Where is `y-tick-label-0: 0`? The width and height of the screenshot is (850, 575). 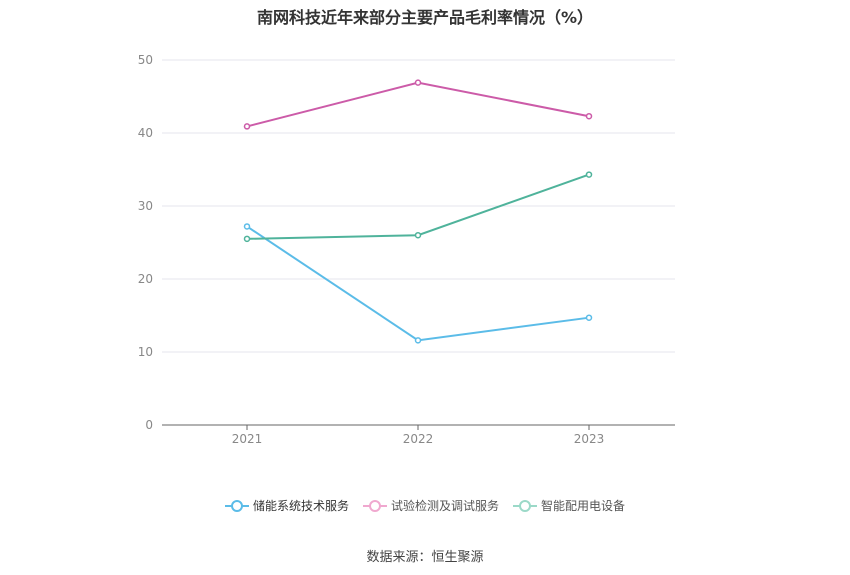
y-tick-label-0: 0 is located at coordinates (149, 425).